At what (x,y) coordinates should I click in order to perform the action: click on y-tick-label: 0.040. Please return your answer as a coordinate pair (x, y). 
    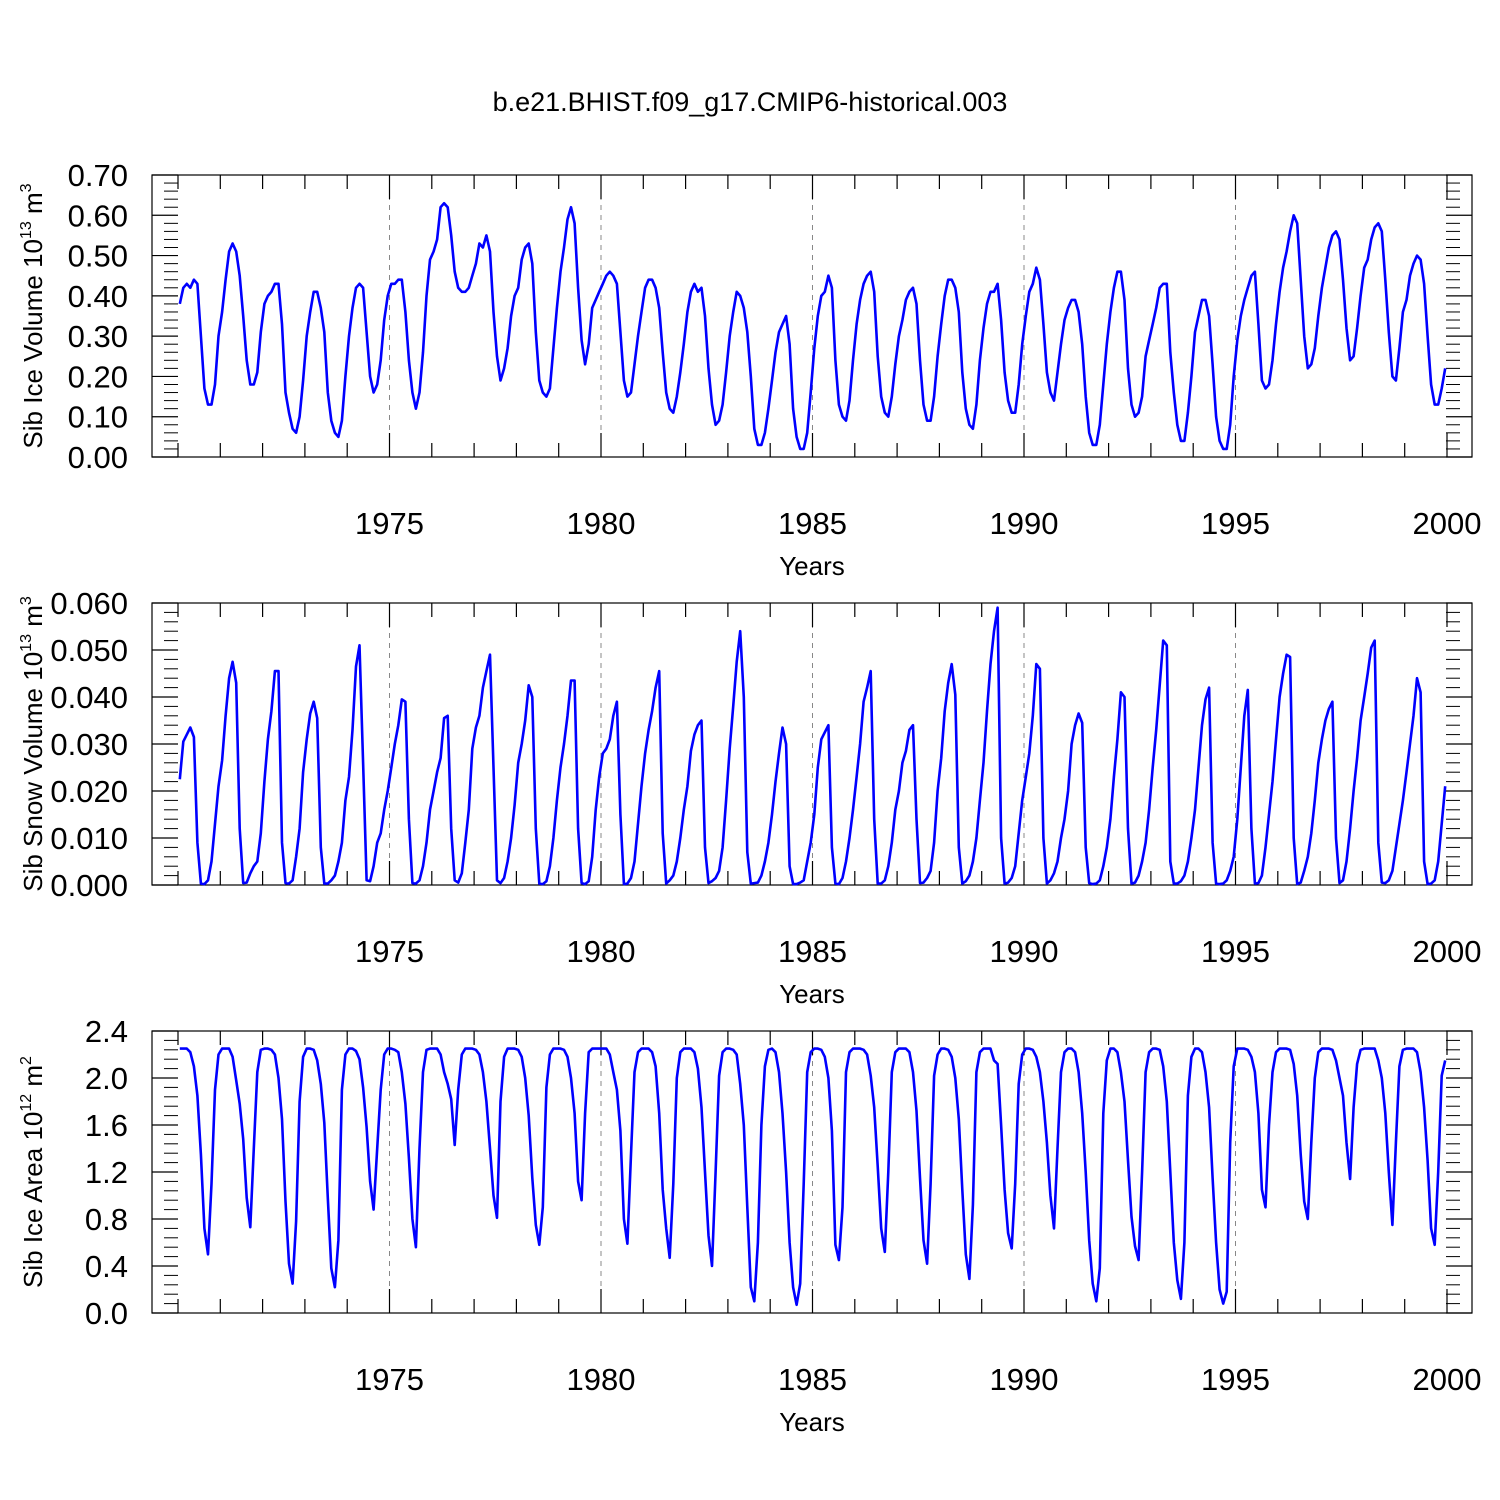
    Looking at the image, I should click on (89, 697).